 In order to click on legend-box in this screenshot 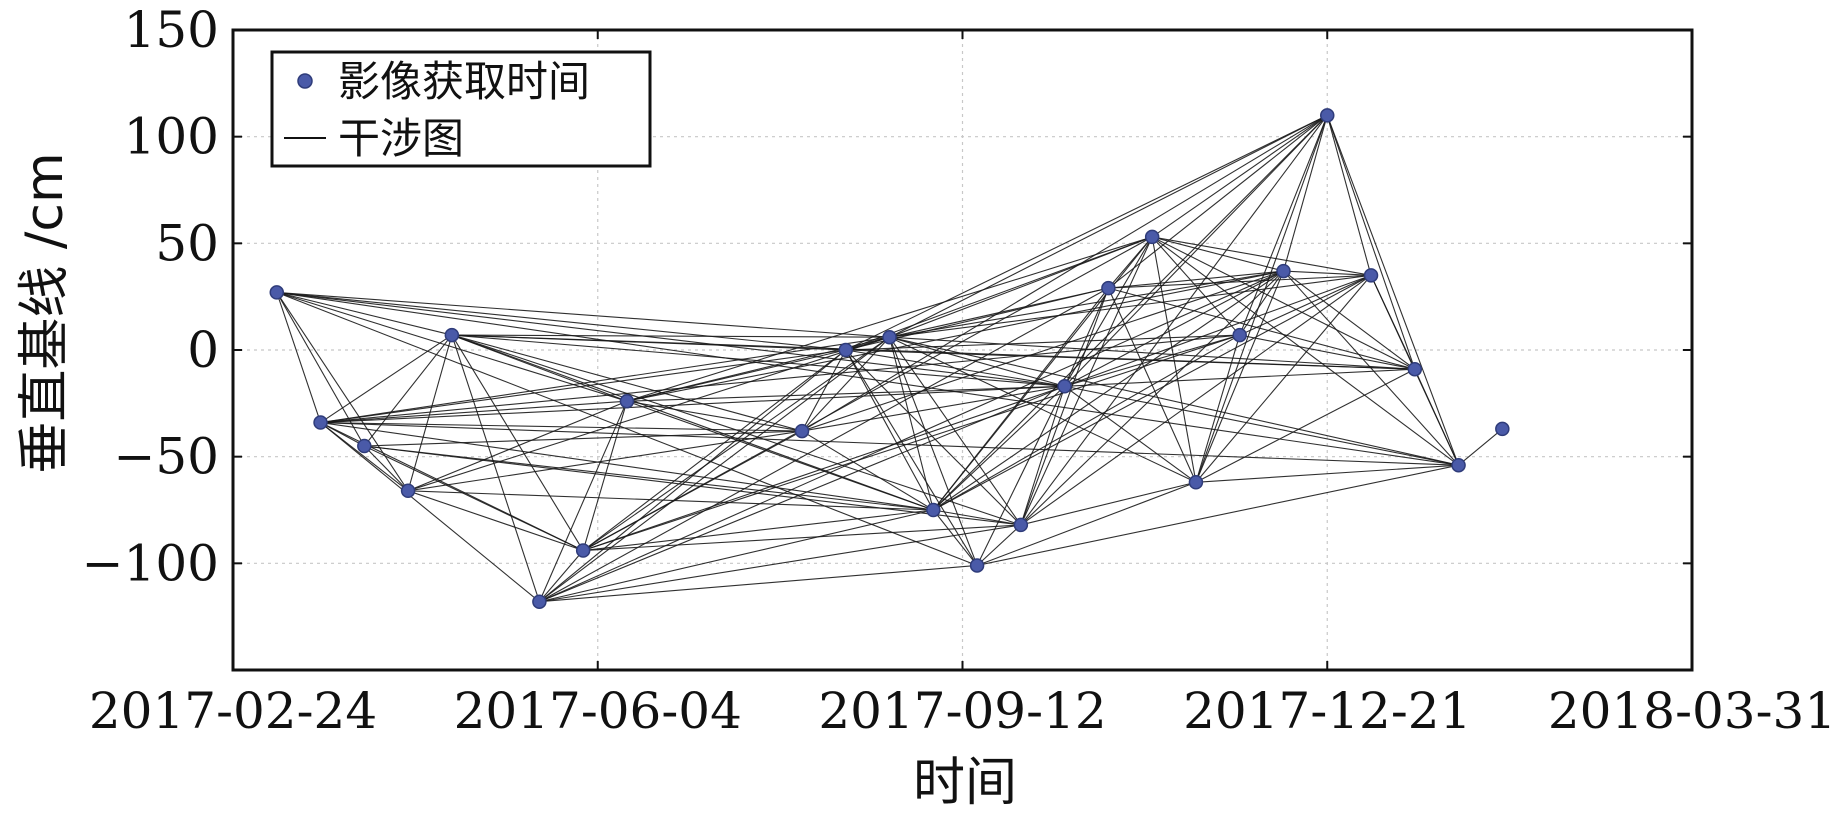, I will do `click(461, 109)`.